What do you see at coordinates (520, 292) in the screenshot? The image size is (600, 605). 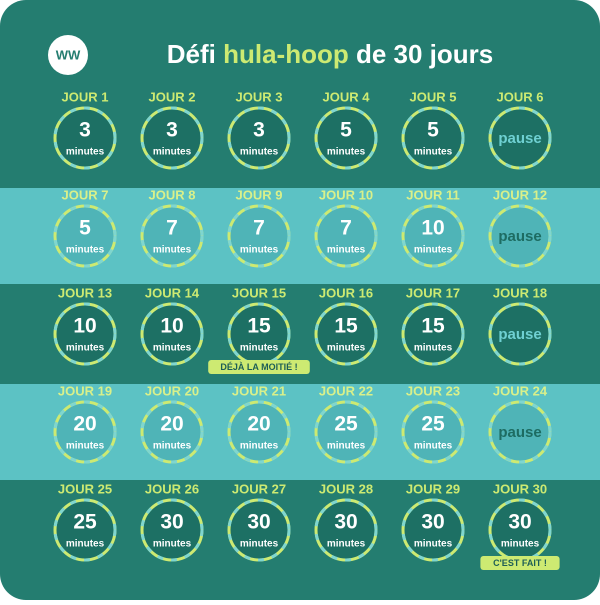 I see `day-label: JOUR 18` at bounding box center [520, 292].